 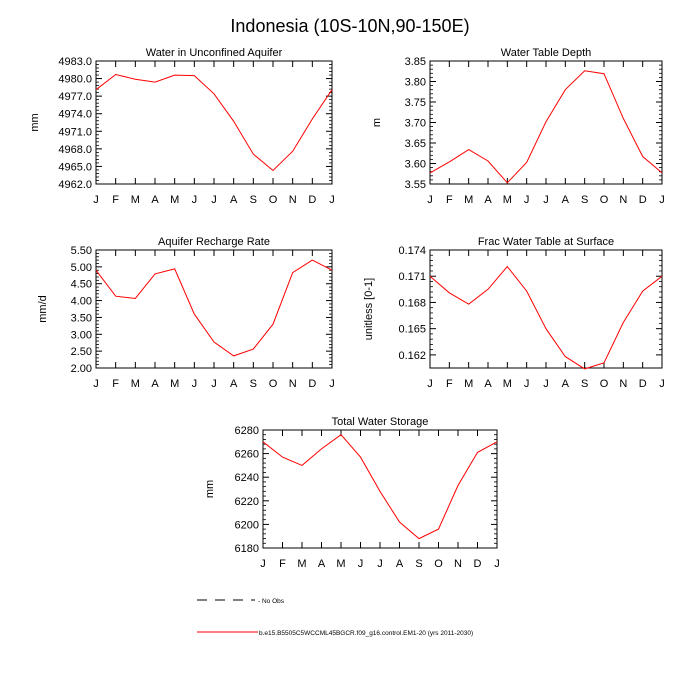 I want to click on y-tick-label: 4980.0, so click(x=75, y=80).